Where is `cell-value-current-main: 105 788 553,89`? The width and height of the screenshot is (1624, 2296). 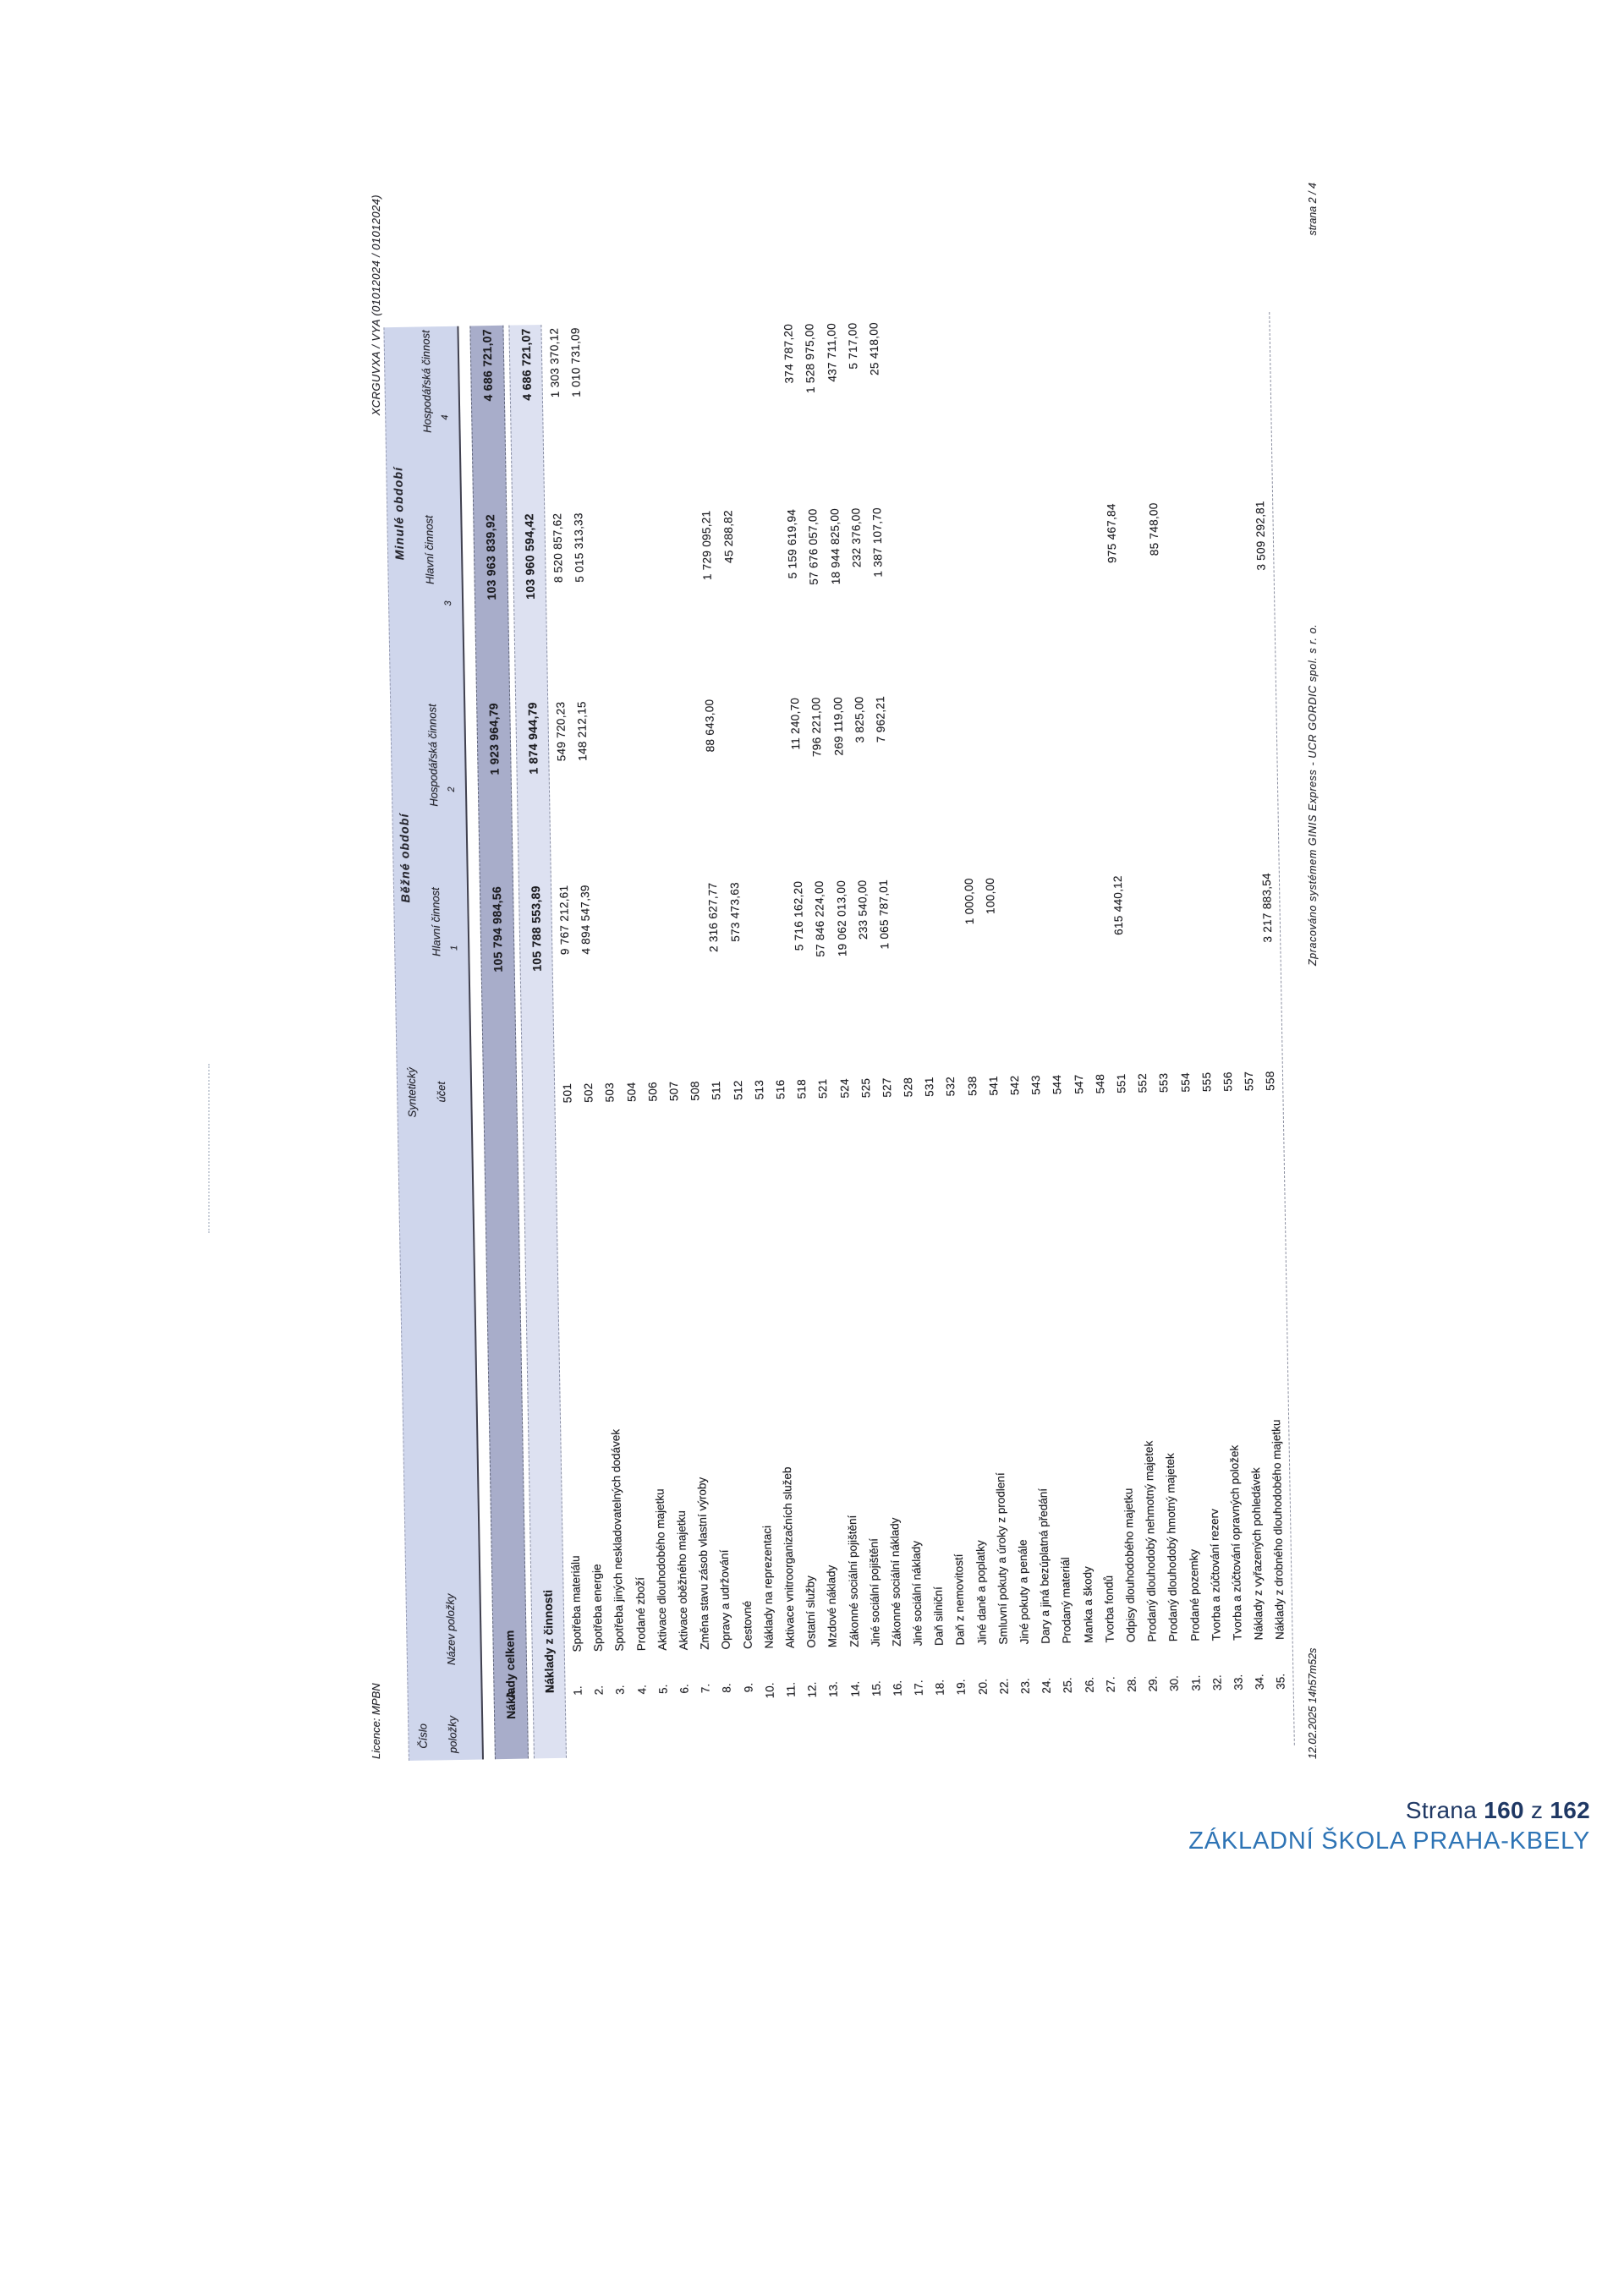 cell-value-current-main: 105 788 553,89 is located at coordinates (536, 928).